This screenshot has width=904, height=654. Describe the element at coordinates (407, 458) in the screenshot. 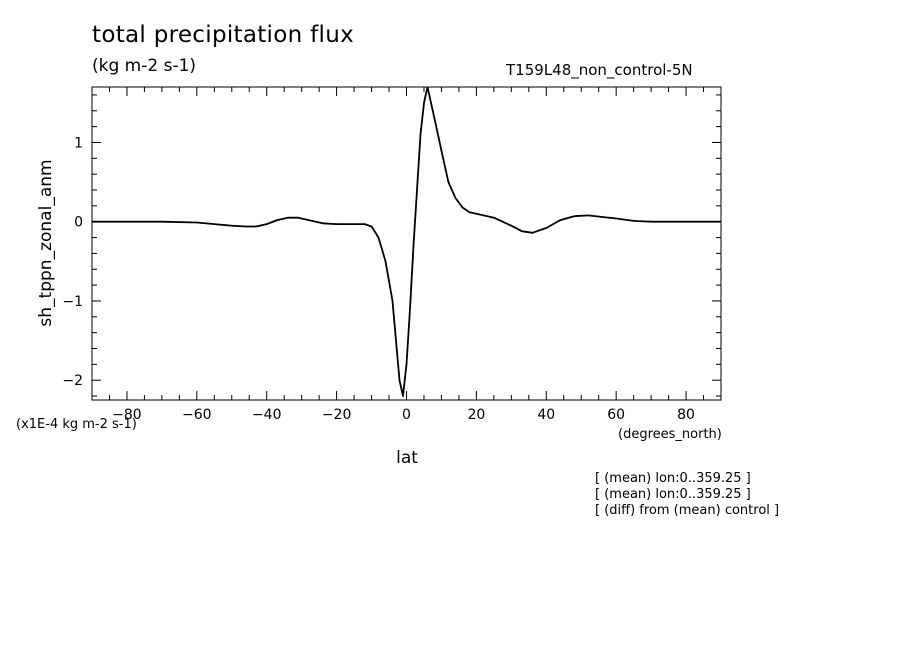

I see `x-axis-label: lat` at that location.